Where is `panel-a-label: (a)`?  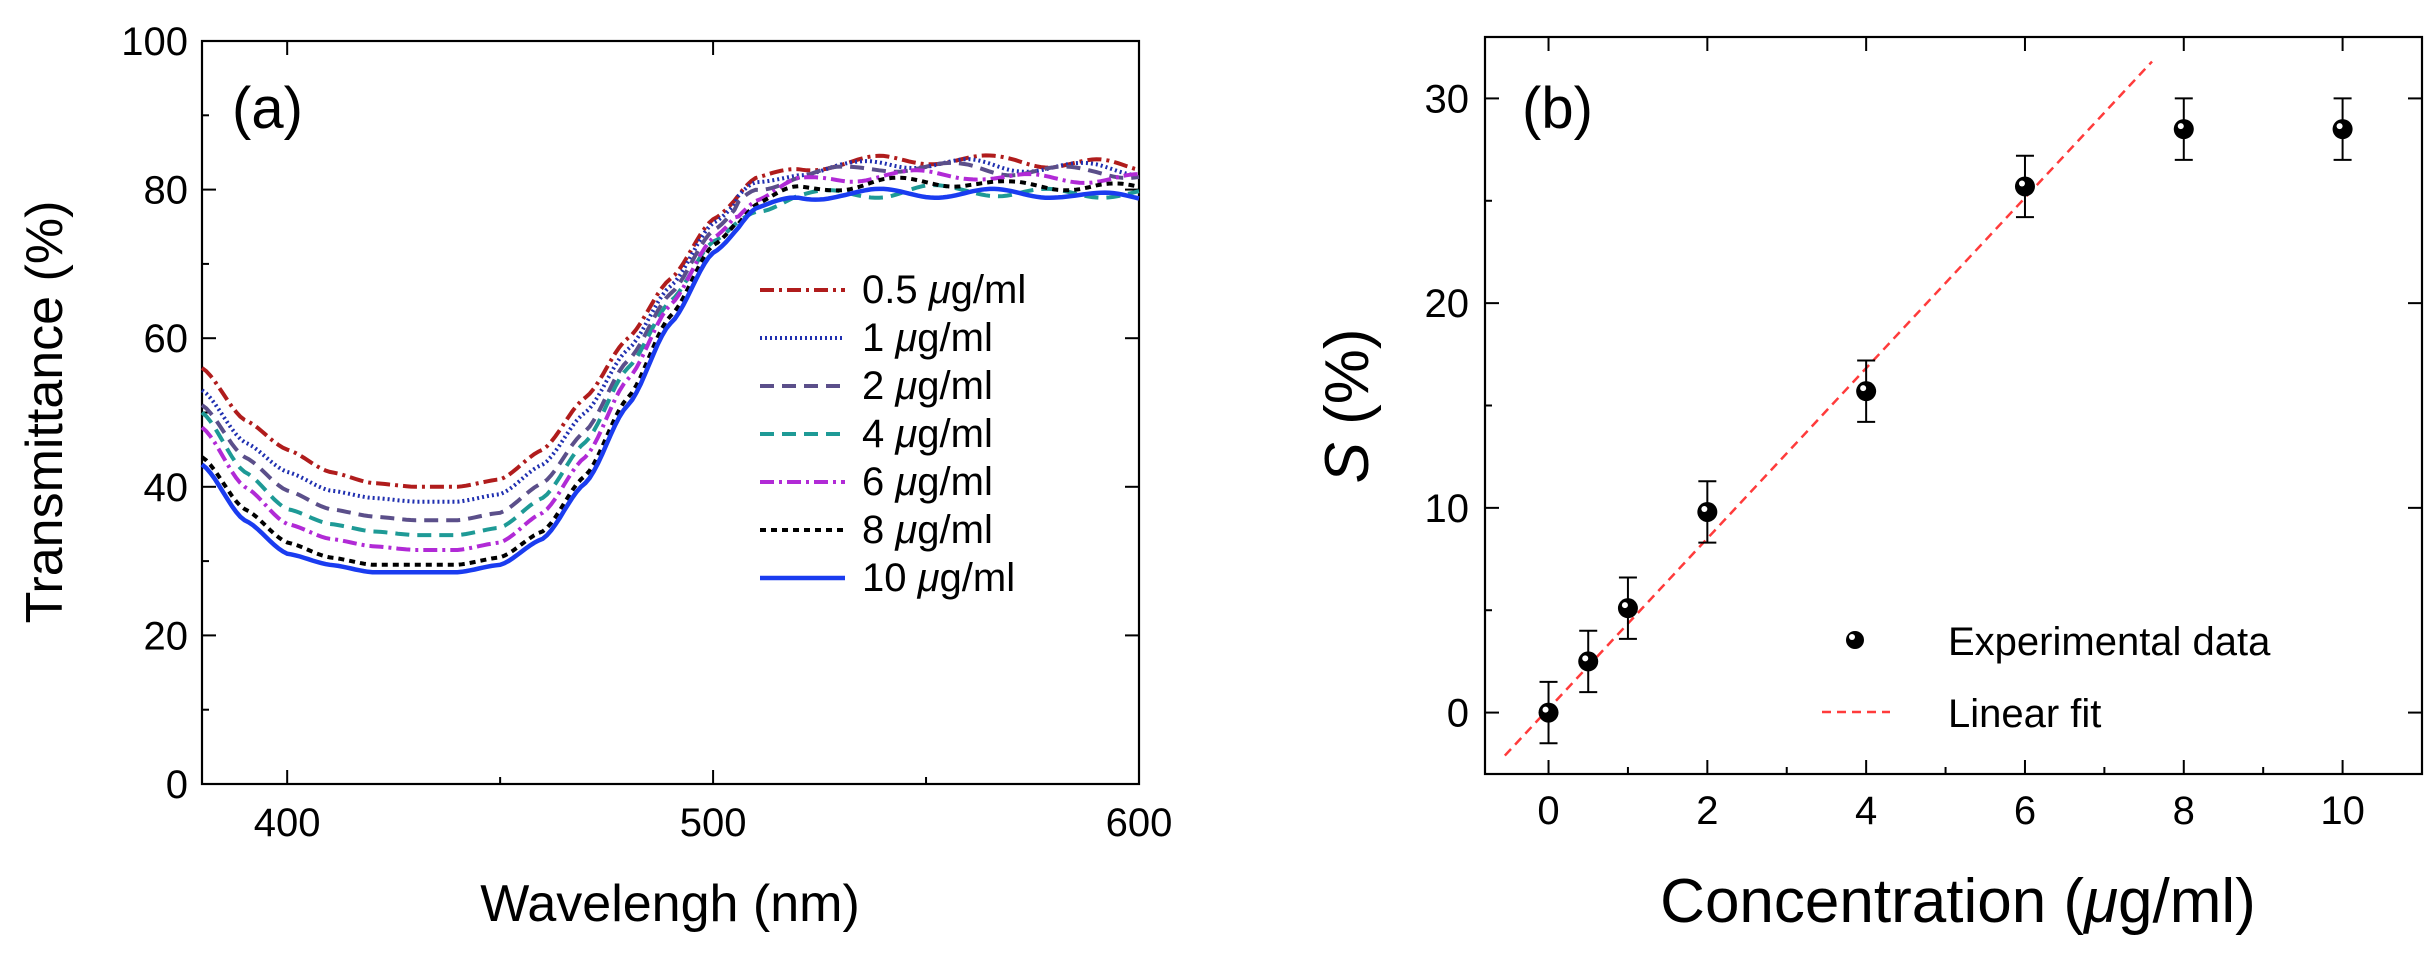 panel-a-label: (a) is located at coordinates (267, 108).